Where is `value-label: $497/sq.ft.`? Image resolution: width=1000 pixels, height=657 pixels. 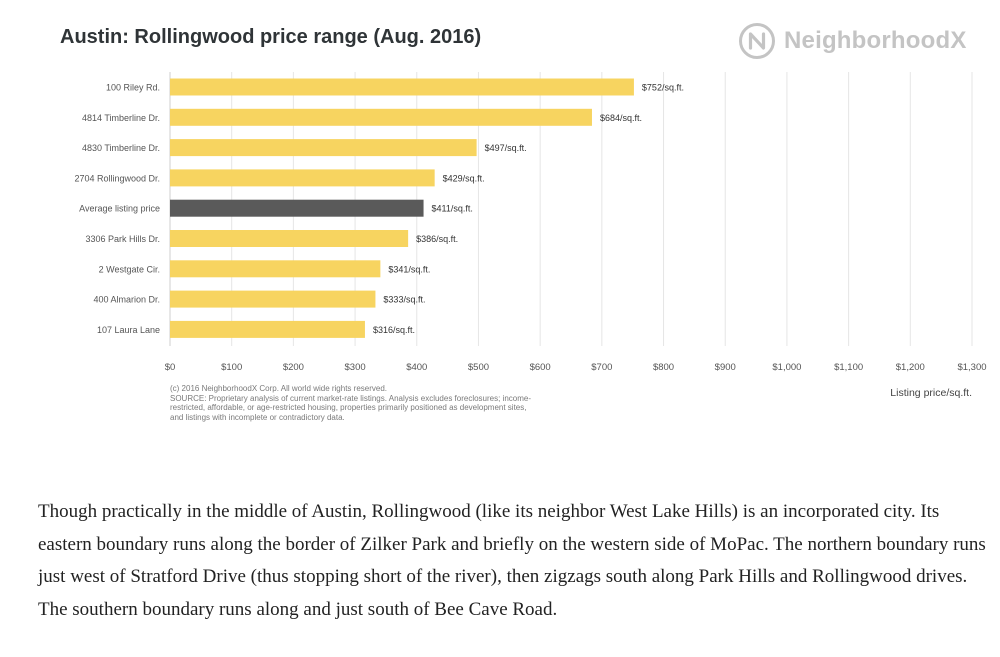 value-label: $497/sq.ft. is located at coordinates (506, 148).